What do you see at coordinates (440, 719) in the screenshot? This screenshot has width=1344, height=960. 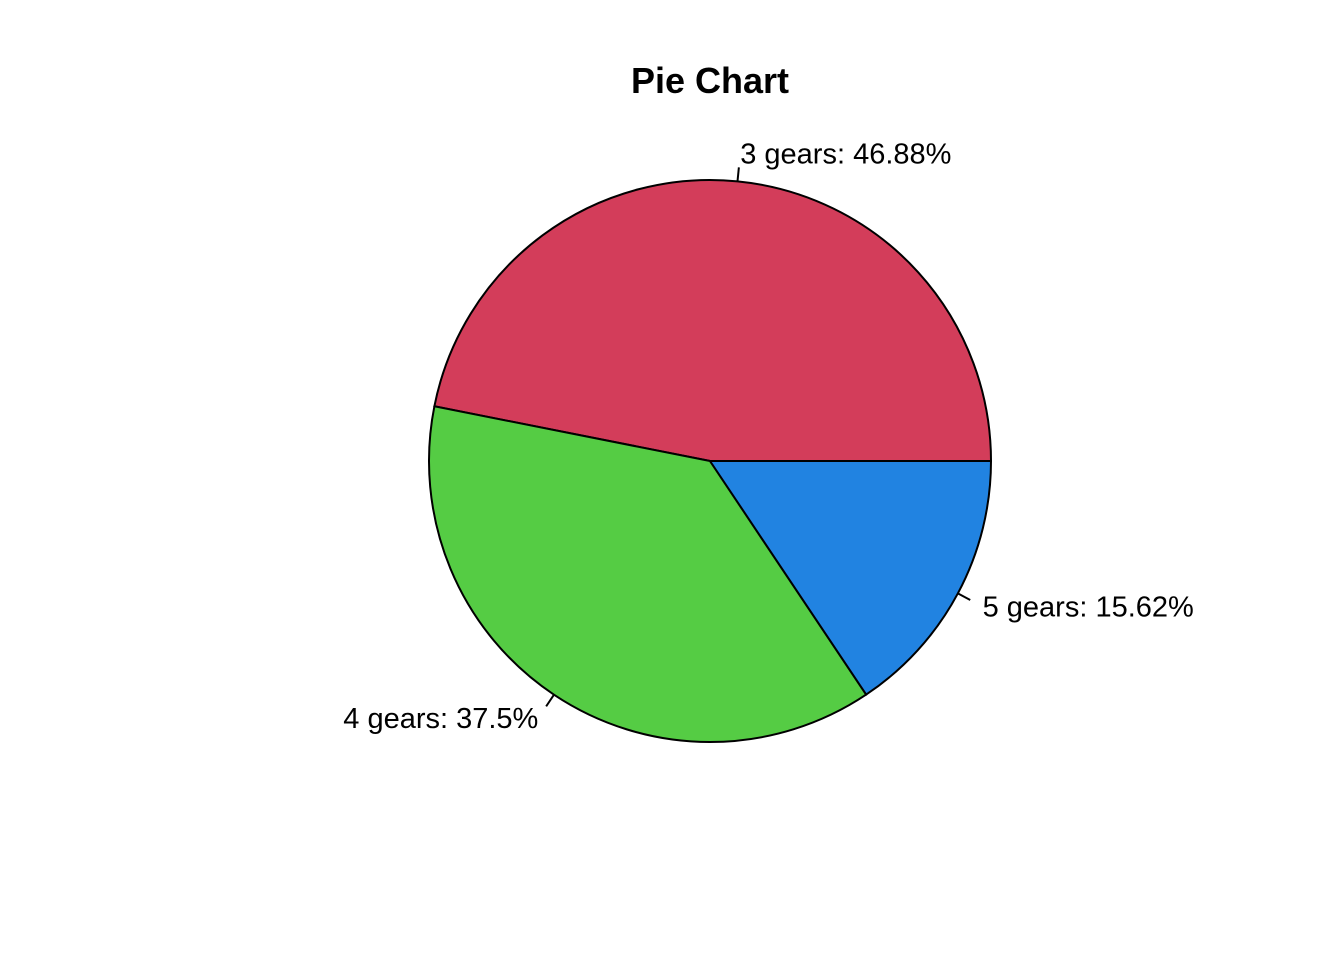 I see `pie-slice-label-2: 4 gears: 37.5%` at bounding box center [440, 719].